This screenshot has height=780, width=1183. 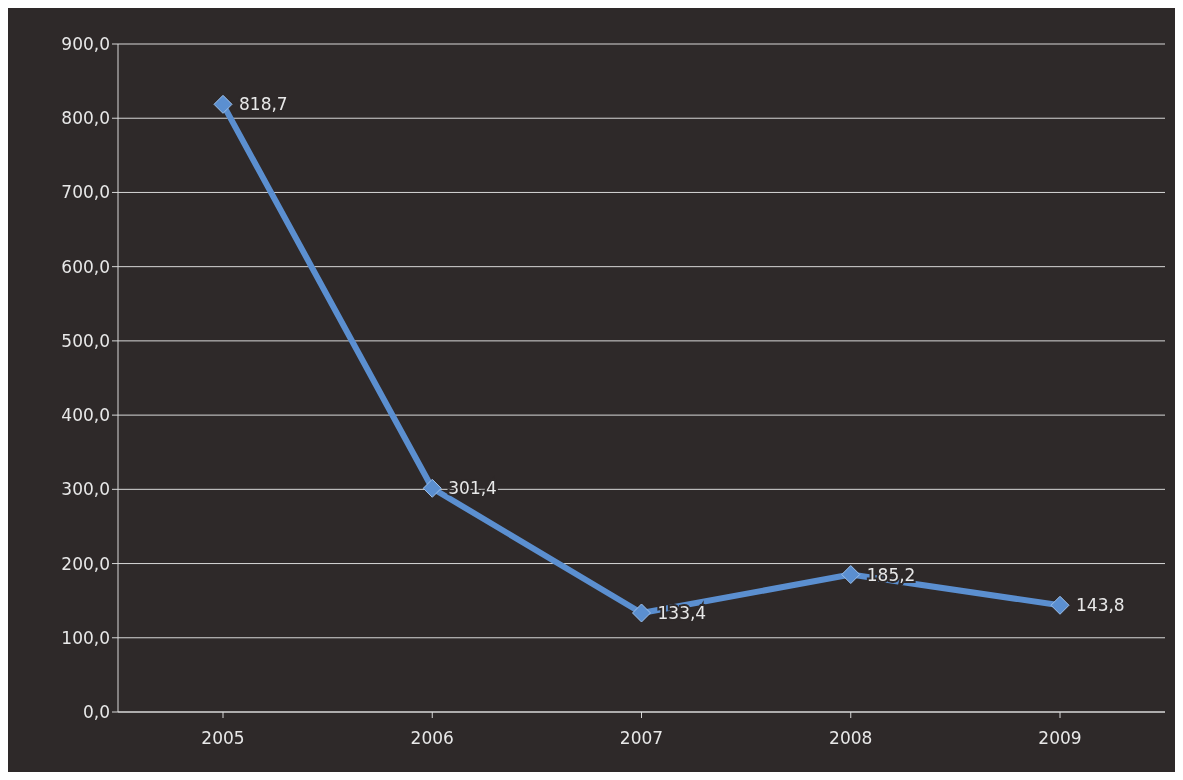 What do you see at coordinates (85, 340) in the screenshot?
I see `y-tick-label: 500,0` at bounding box center [85, 340].